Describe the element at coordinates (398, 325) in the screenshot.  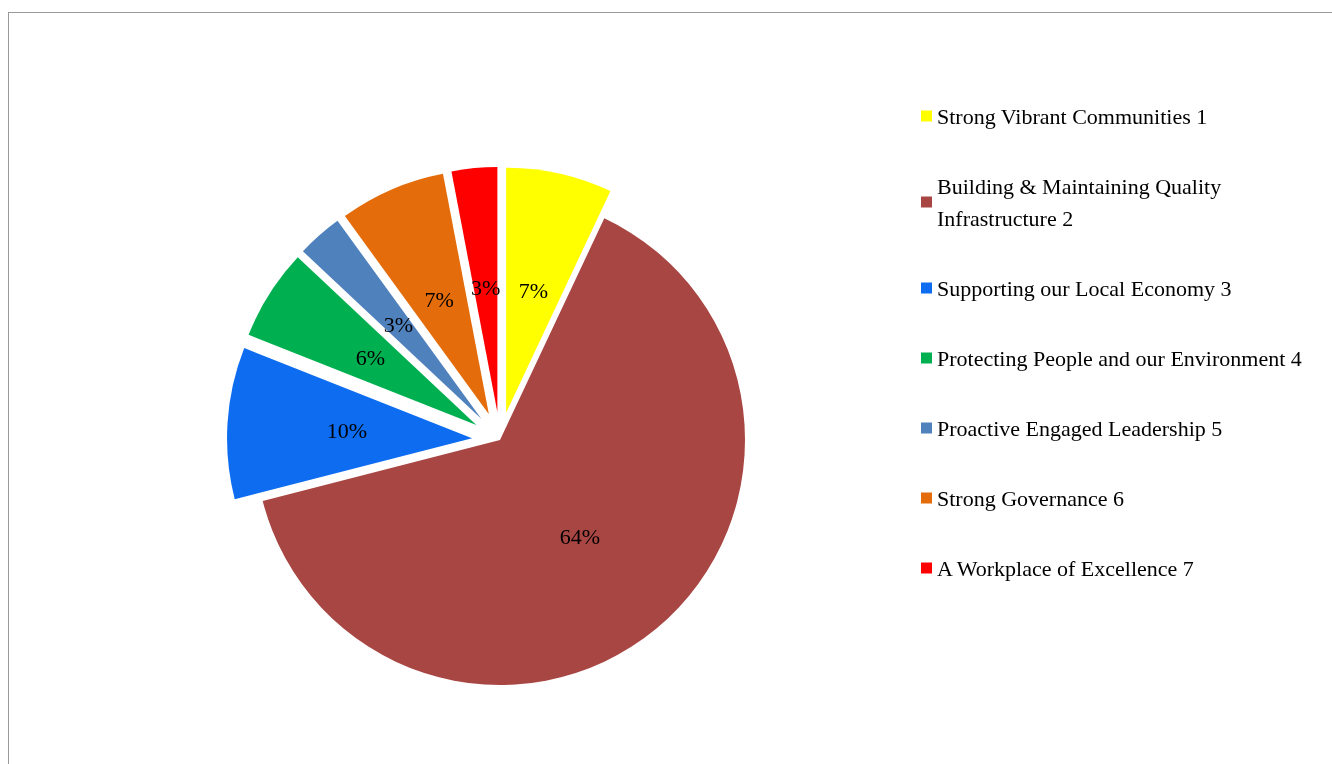
I see `data-label: 3%` at that location.